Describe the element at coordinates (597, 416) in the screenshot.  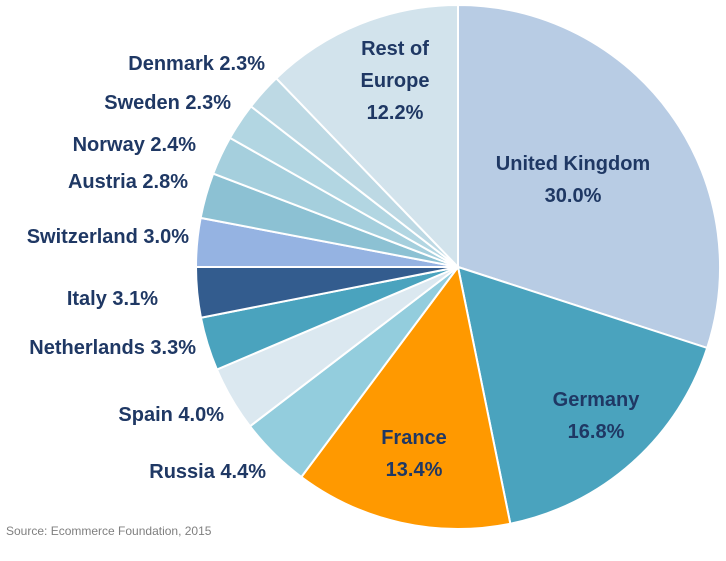
I see `label-germany: Germany 16.8%` at that location.